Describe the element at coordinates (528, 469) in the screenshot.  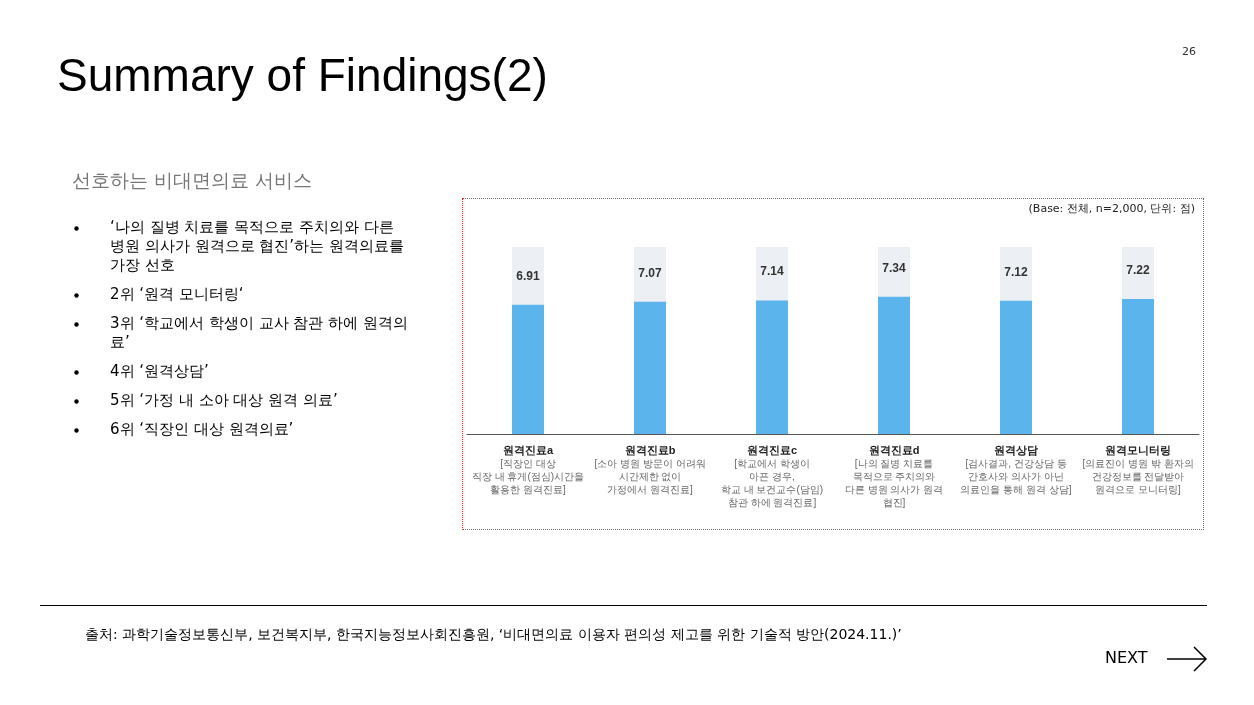
I see `x-tick-label: 원격진료a [직장인 대상 직장 내 휴게(점심)시간을 활용한 원격진료]` at that location.